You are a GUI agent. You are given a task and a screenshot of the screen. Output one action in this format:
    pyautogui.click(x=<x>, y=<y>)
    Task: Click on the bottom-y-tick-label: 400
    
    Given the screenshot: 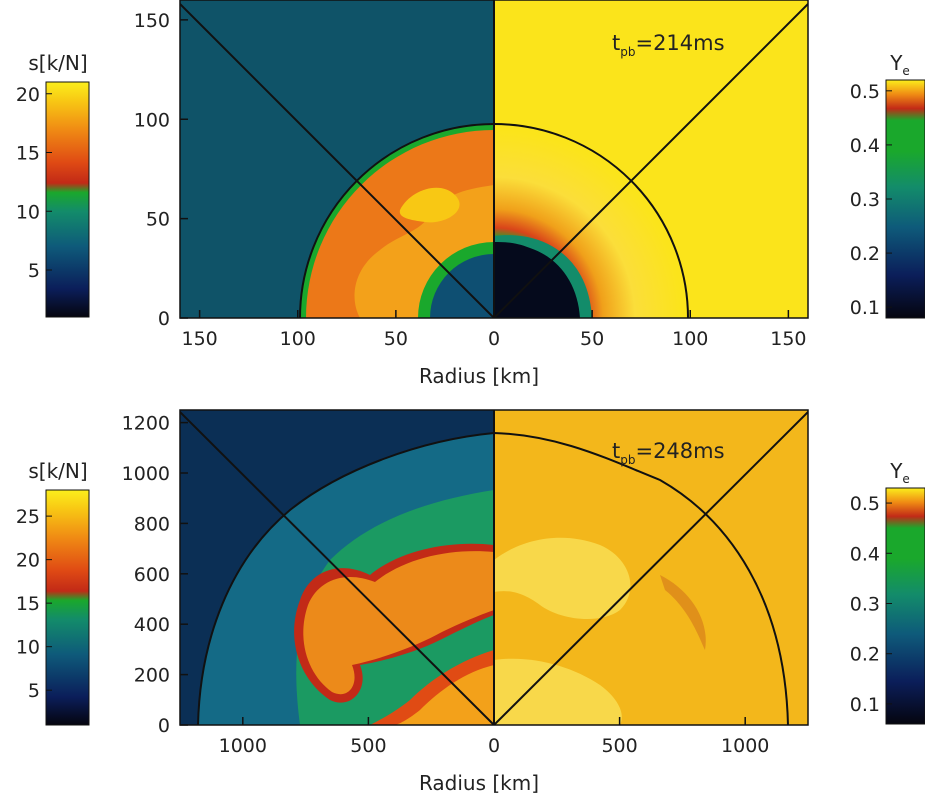 What is the action you would take?
    pyautogui.click(x=152, y=625)
    